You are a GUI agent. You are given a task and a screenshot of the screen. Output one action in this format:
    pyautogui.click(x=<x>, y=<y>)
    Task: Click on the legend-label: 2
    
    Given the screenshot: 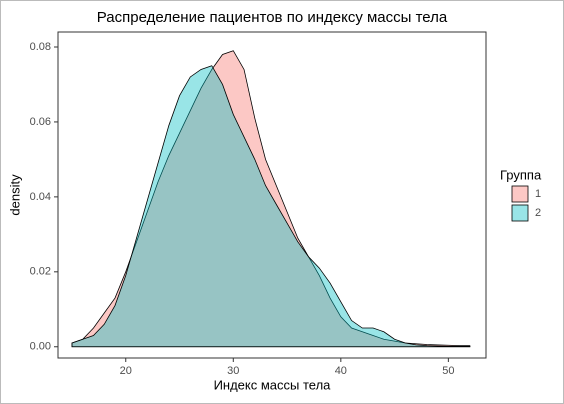 What is the action you would take?
    pyautogui.click(x=538, y=213)
    